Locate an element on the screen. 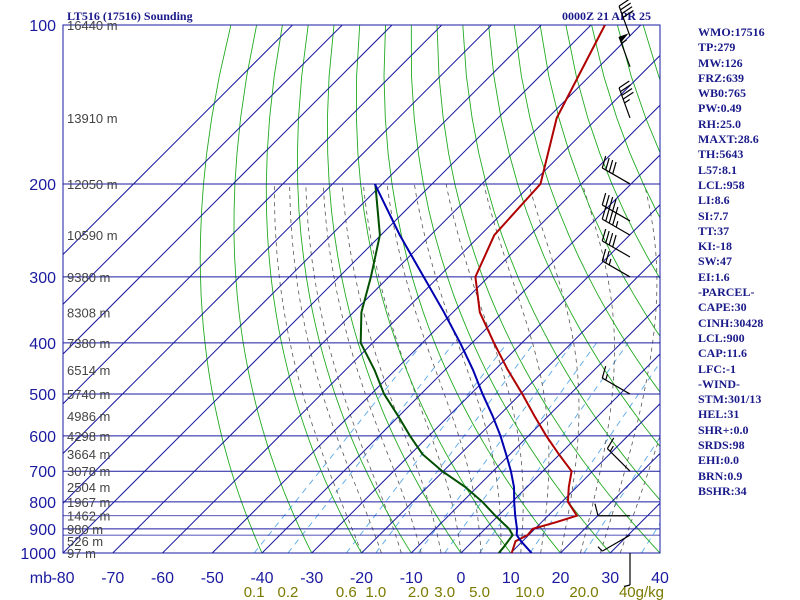  height-label: 526 m is located at coordinates (85, 541).